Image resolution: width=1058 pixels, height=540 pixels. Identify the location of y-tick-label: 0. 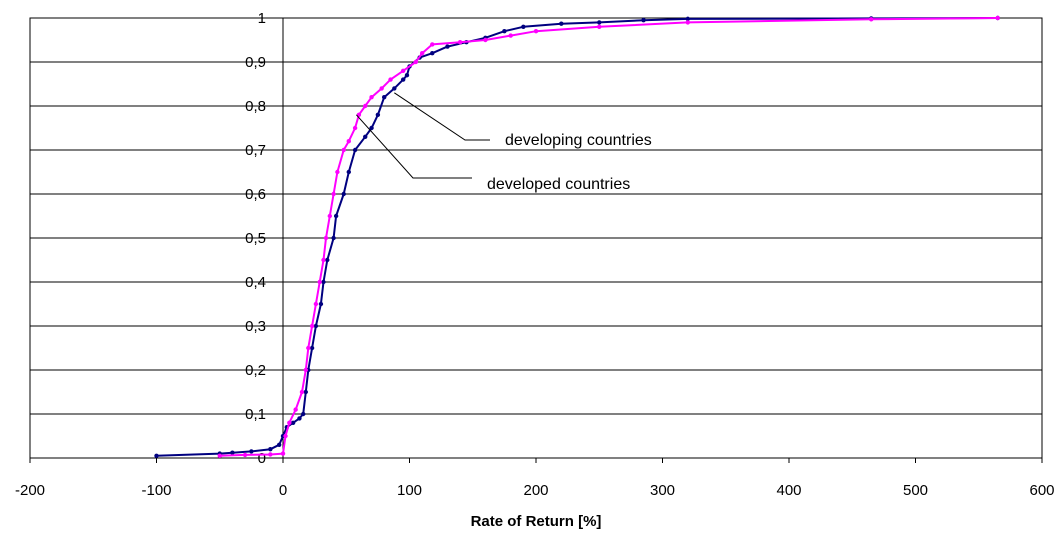
(262, 458).